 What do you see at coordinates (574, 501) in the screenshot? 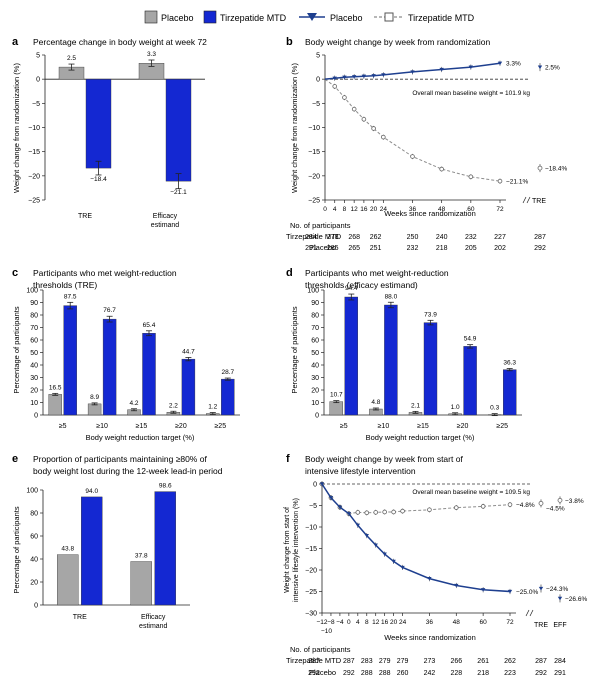
I see `eff-label: −3.8%` at bounding box center [574, 501].